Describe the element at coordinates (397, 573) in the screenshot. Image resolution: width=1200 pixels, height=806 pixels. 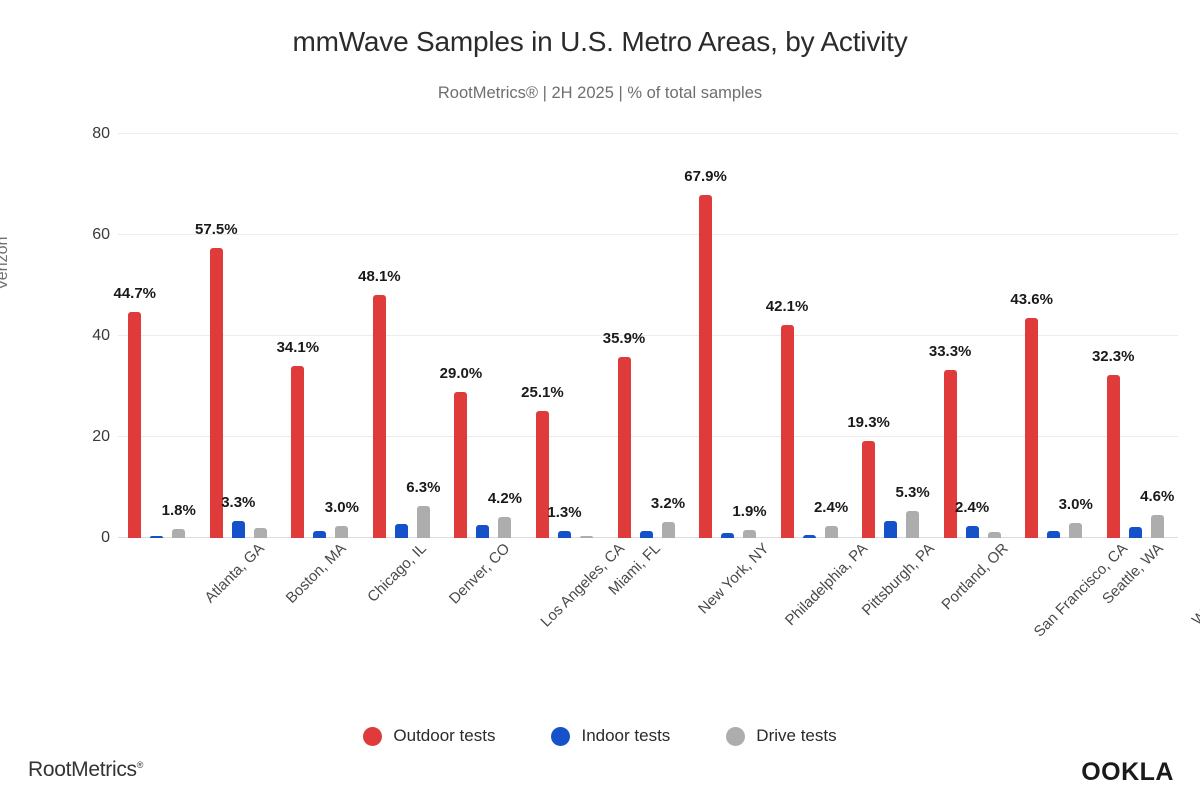
I see `x-tick-label: Chicago, IL` at that location.